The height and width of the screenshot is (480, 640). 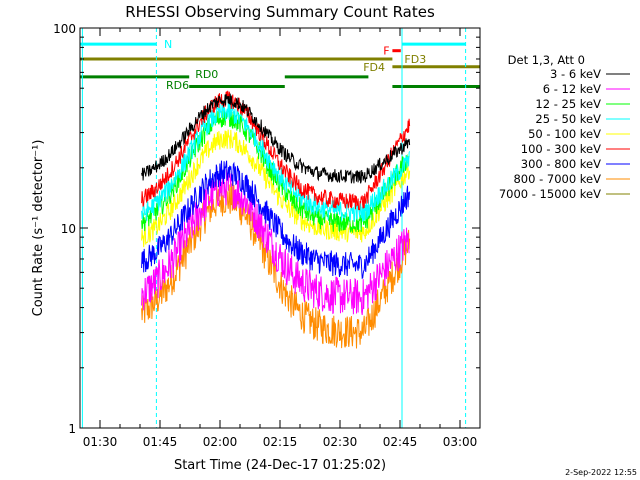 What do you see at coordinates (575, 74) in the screenshot?
I see `legend-label-0: 3 - 6 keV` at bounding box center [575, 74].